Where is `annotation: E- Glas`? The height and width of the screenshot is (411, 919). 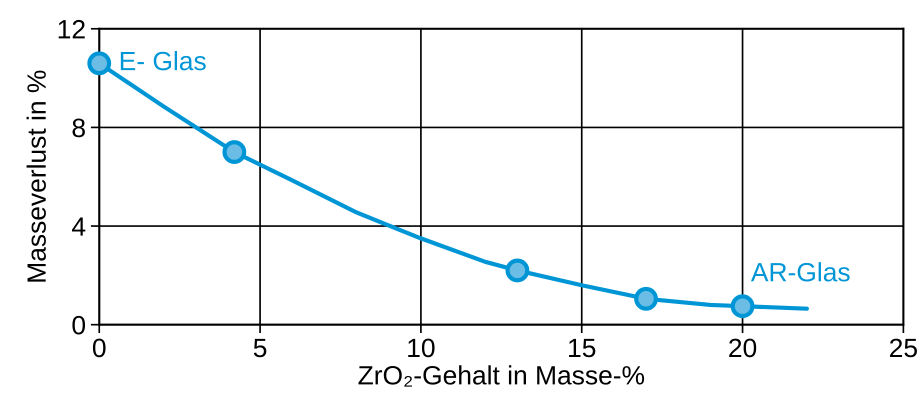
annotation: E- Glas is located at coordinates (163, 60).